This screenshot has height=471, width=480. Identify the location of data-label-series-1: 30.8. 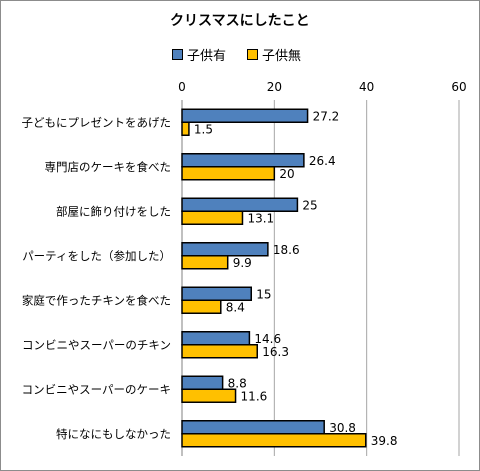
(342, 428).